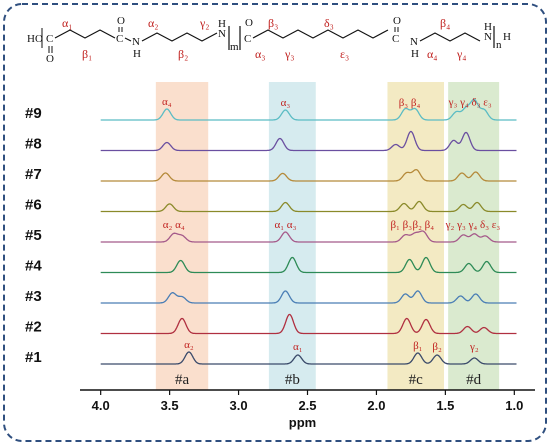 This screenshot has height=445, width=550. I want to click on annotation-1: α₄, so click(167, 102).